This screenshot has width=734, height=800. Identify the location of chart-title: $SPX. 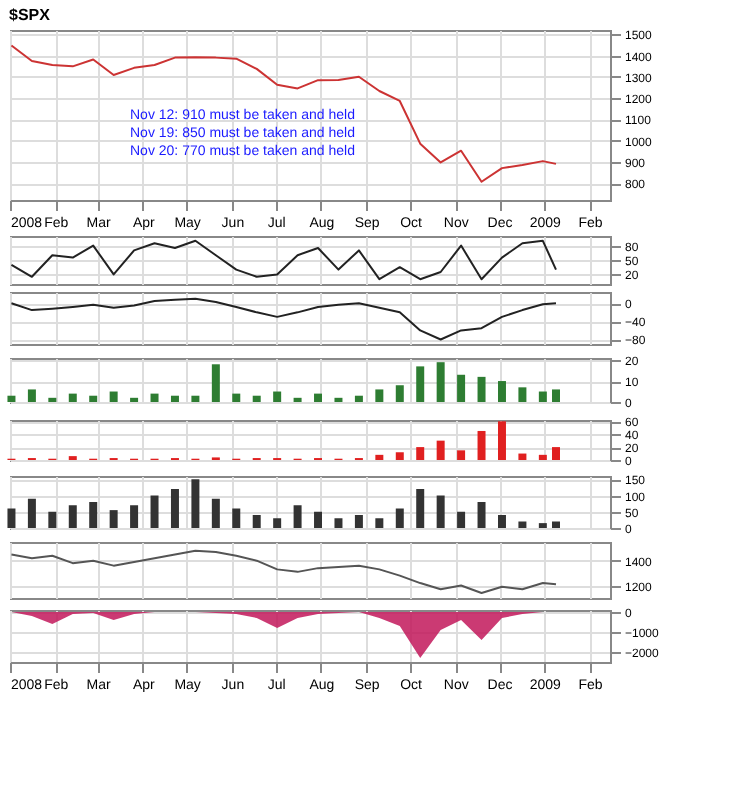
(30, 15).